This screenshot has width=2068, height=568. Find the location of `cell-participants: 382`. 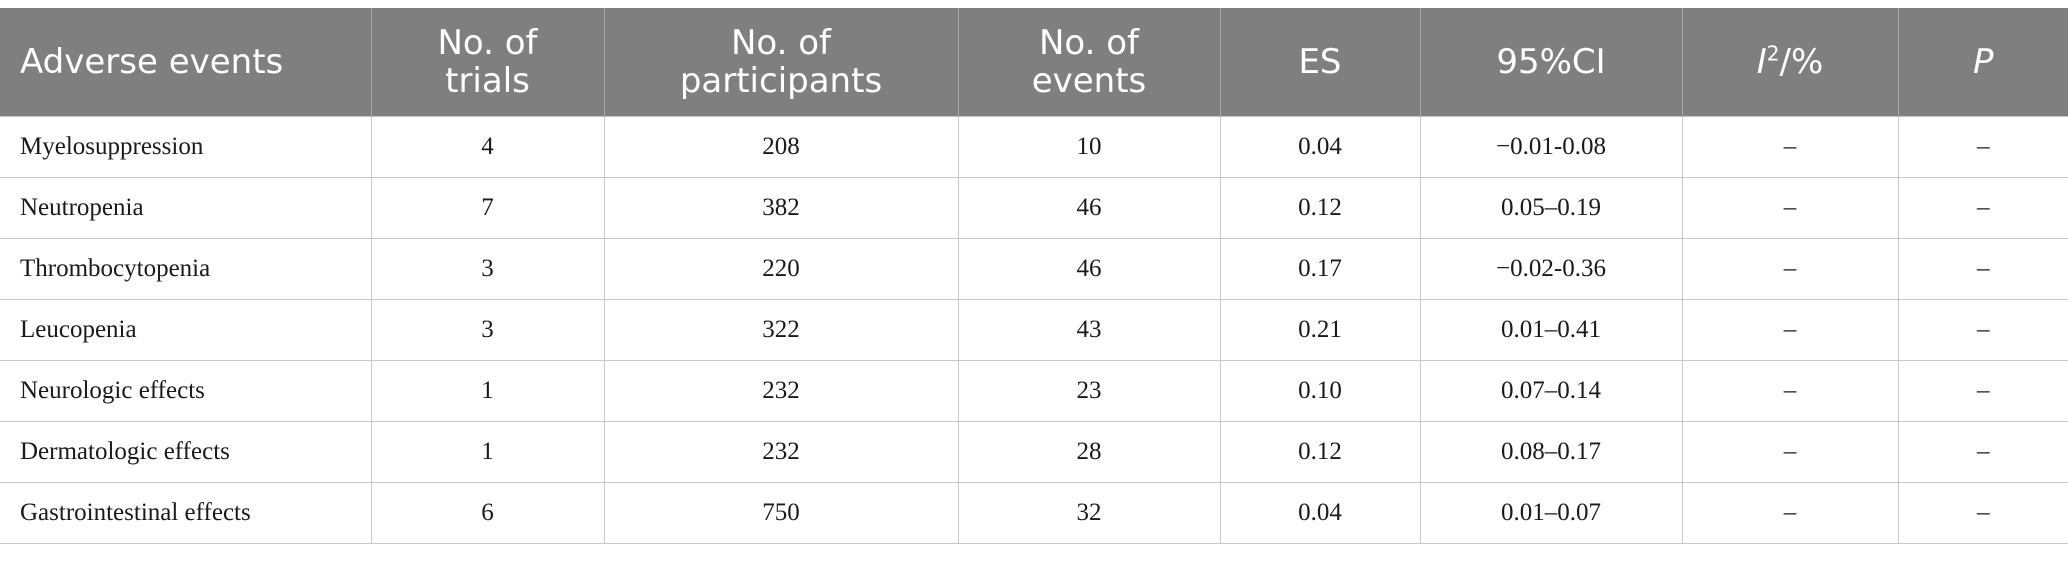

cell-participants: 382 is located at coordinates (781, 208).